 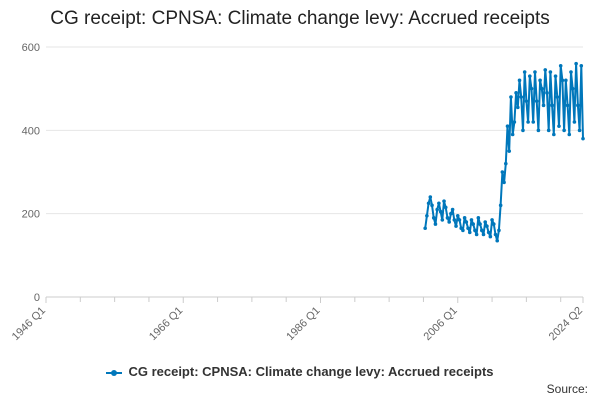 I want to click on y-tick-label: 0, so click(x=37, y=298).